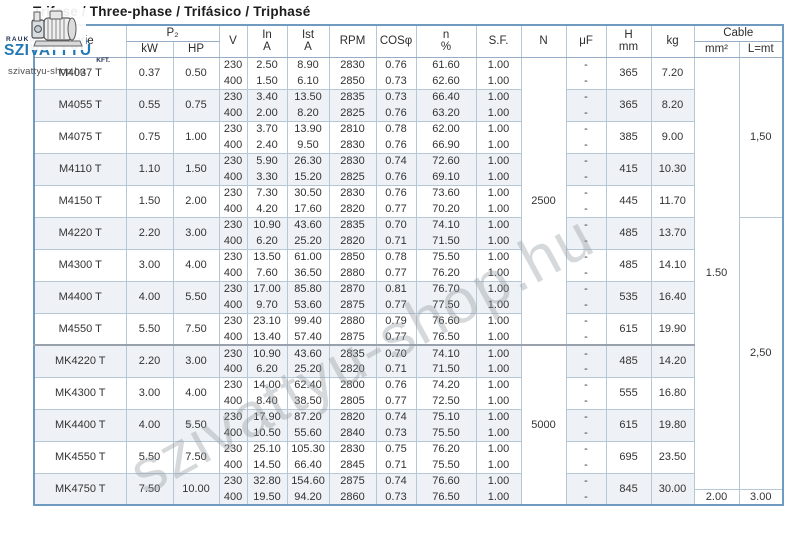 This screenshot has width=800, height=540. Describe the element at coordinates (308, 65) in the screenshot. I see `cell-ist: 8.90` at that location.